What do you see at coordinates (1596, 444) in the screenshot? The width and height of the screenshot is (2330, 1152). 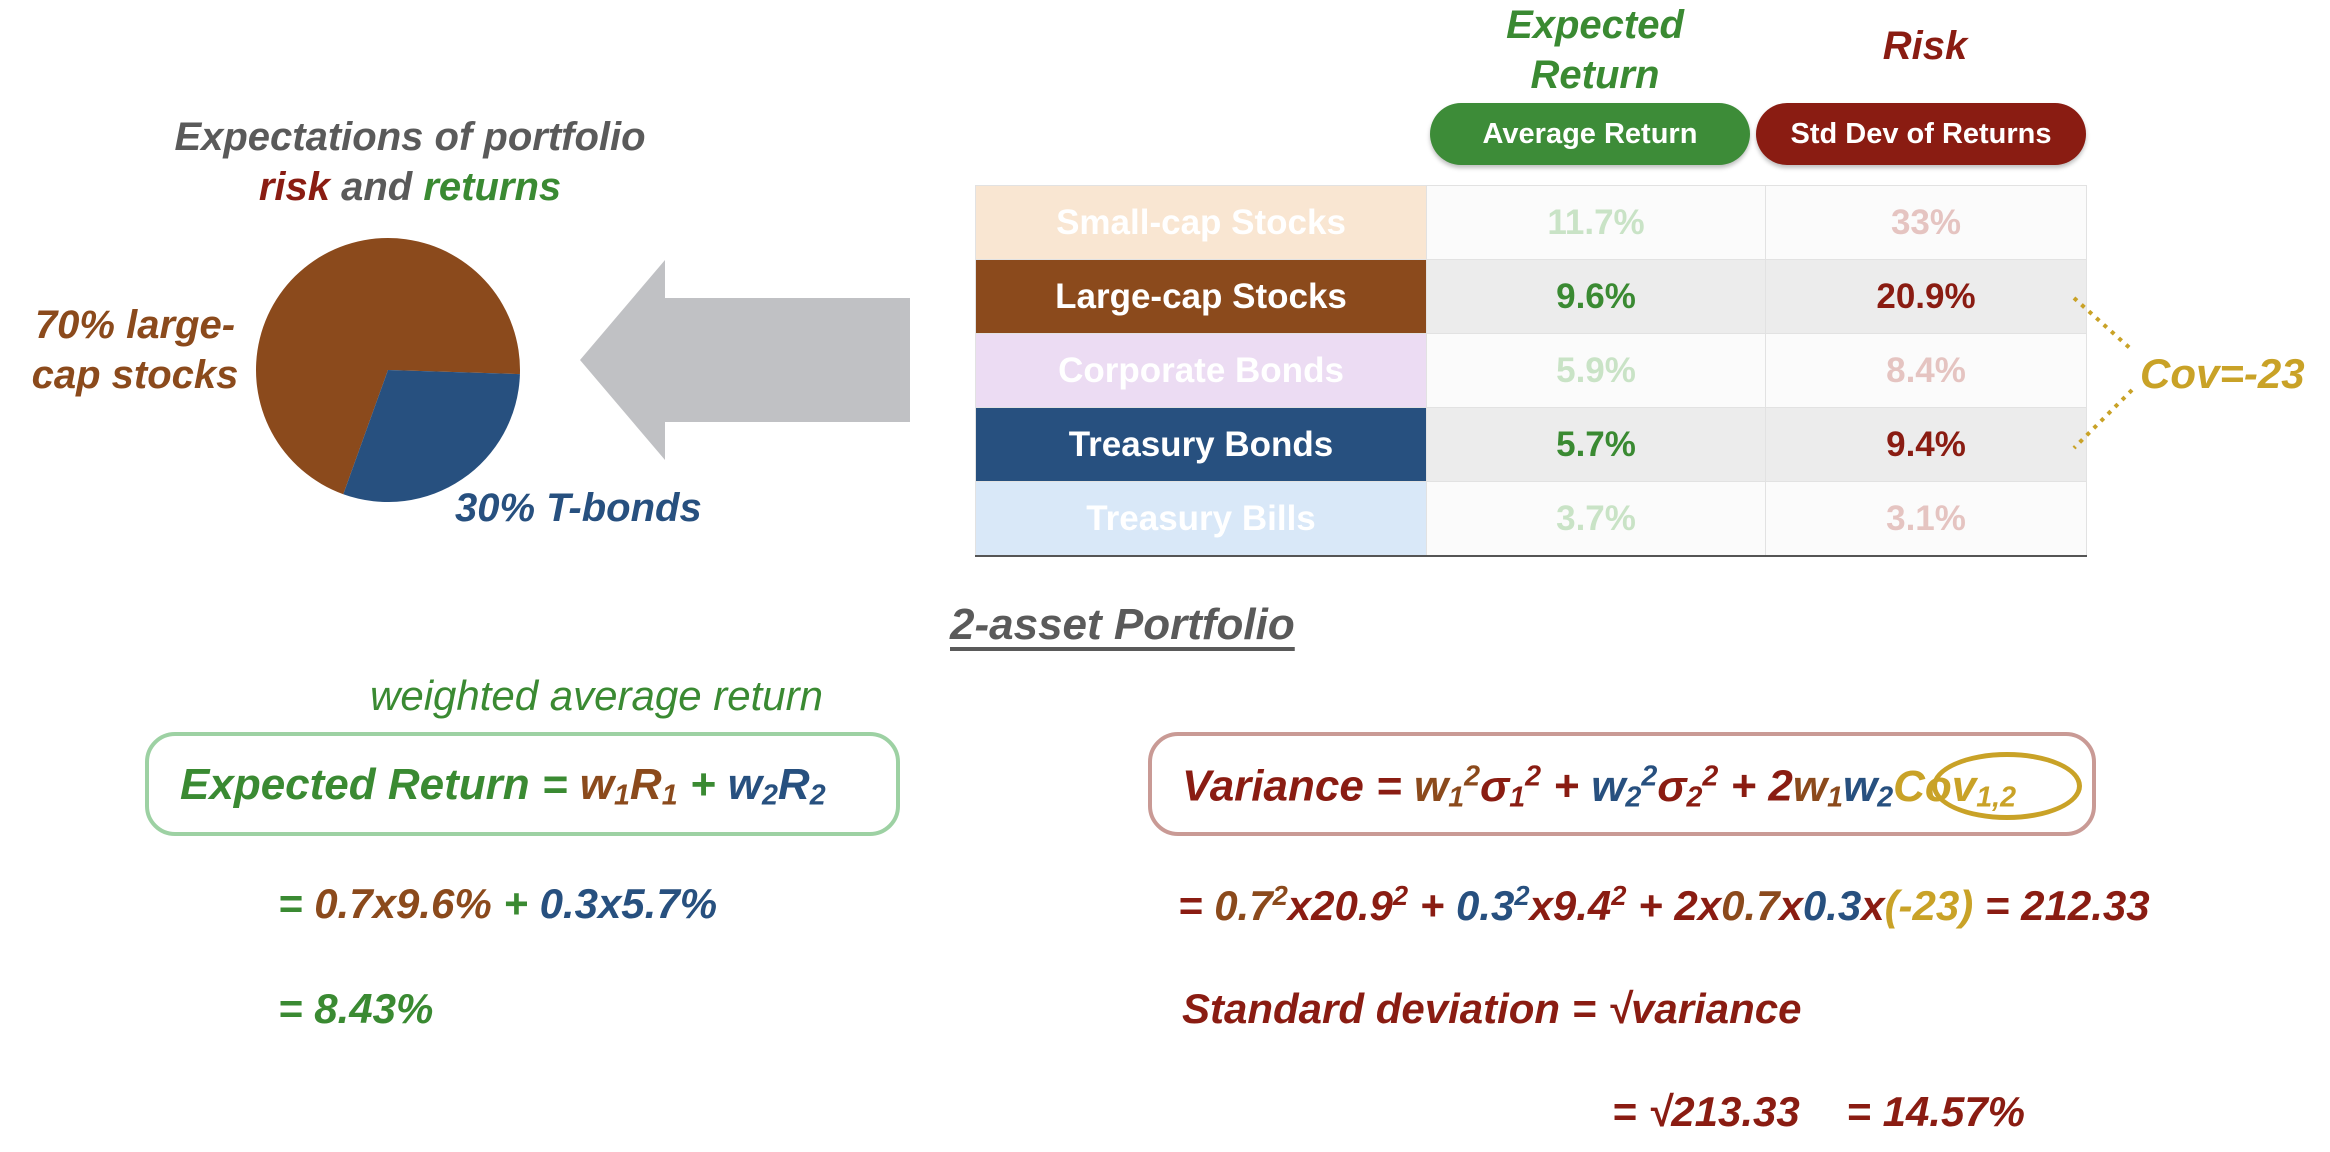 I see `average-return-cell: 5.7%` at bounding box center [1596, 444].